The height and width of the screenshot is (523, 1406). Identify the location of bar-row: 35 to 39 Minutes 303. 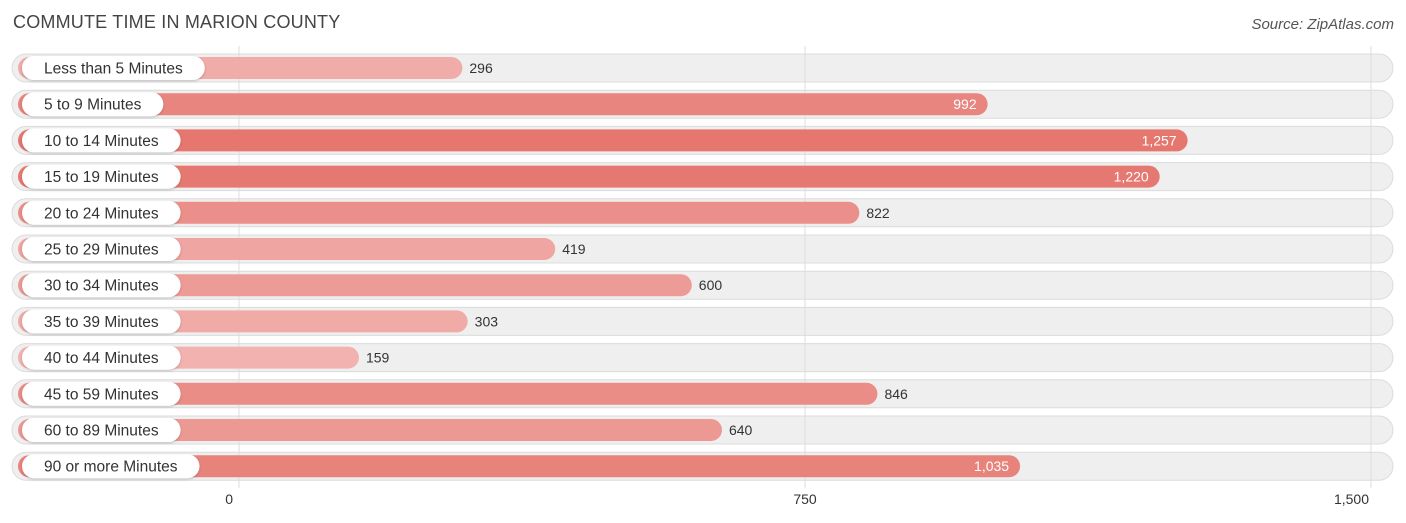
(258, 321).